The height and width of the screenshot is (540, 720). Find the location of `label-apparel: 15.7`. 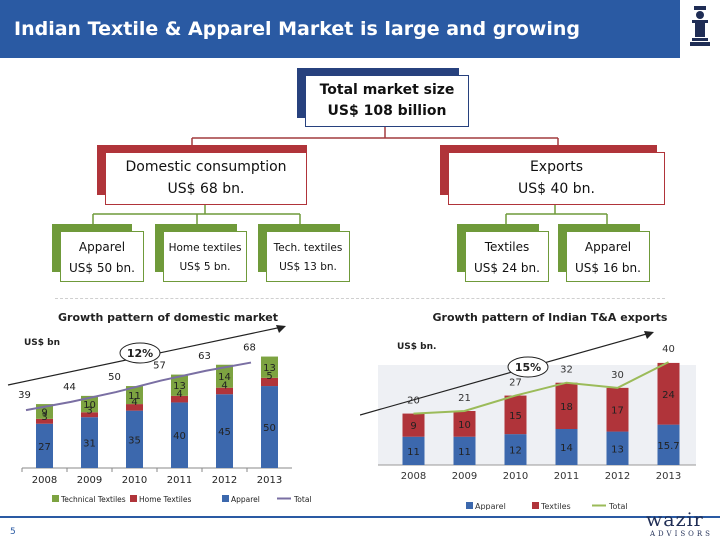

label-apparel: 15.7 is located at coordinates (668, 446).